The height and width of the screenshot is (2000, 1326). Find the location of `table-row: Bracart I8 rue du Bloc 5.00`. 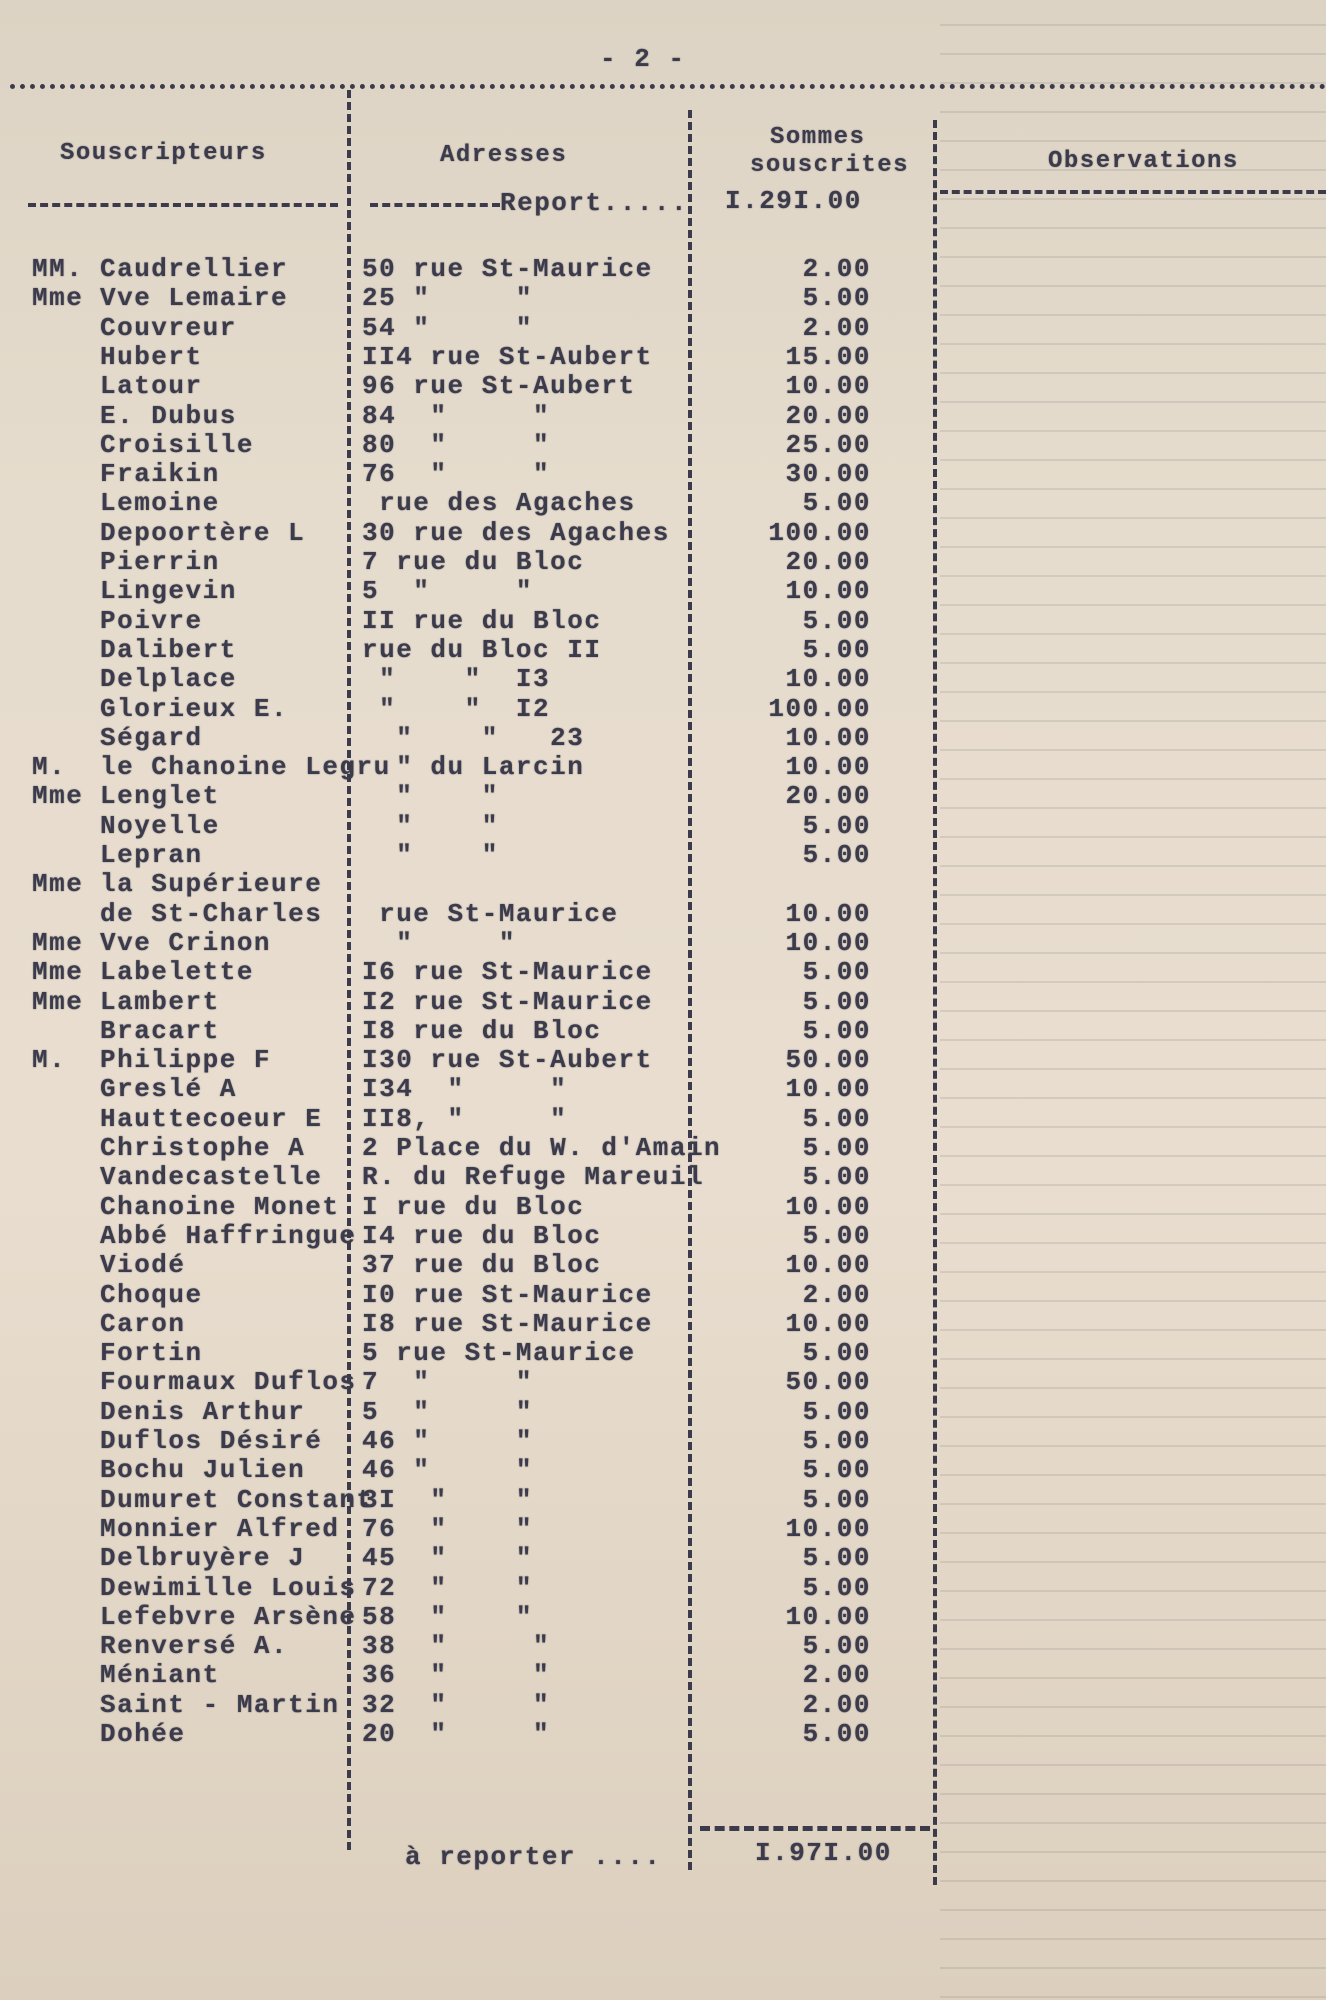

table-row: Bracart I8 rue du Bloc 5.00 is located at coordinates (663, 1031).